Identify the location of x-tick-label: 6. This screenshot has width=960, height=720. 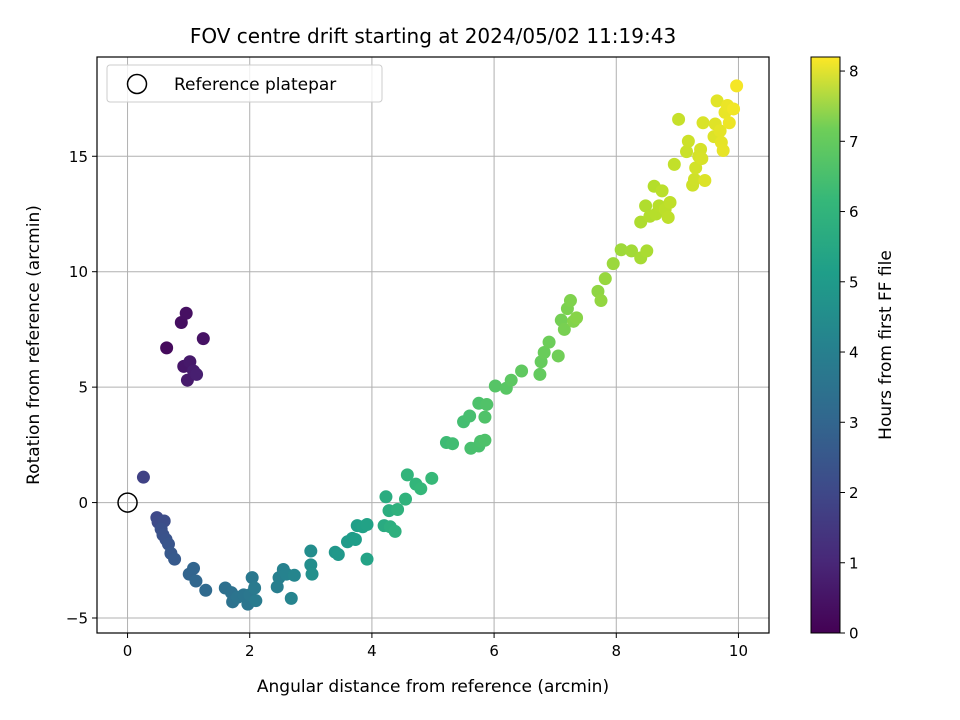
(494, 651).